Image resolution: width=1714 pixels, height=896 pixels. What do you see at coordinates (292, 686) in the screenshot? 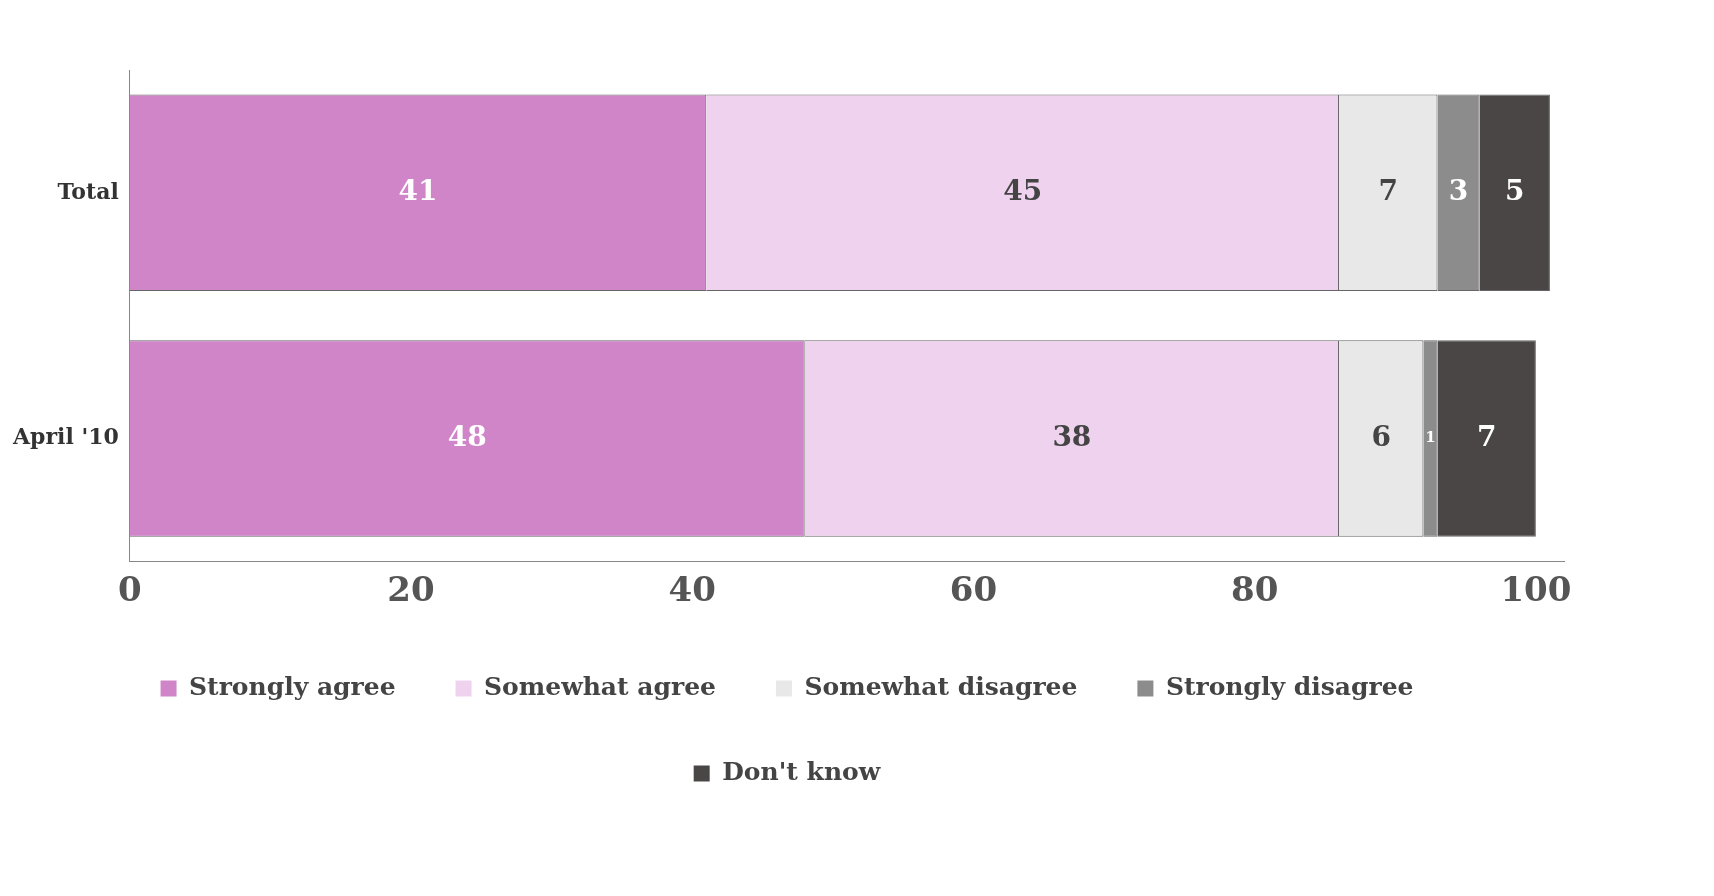
I see `legend-label: Strongly agree` at bounding box center [292, 686].